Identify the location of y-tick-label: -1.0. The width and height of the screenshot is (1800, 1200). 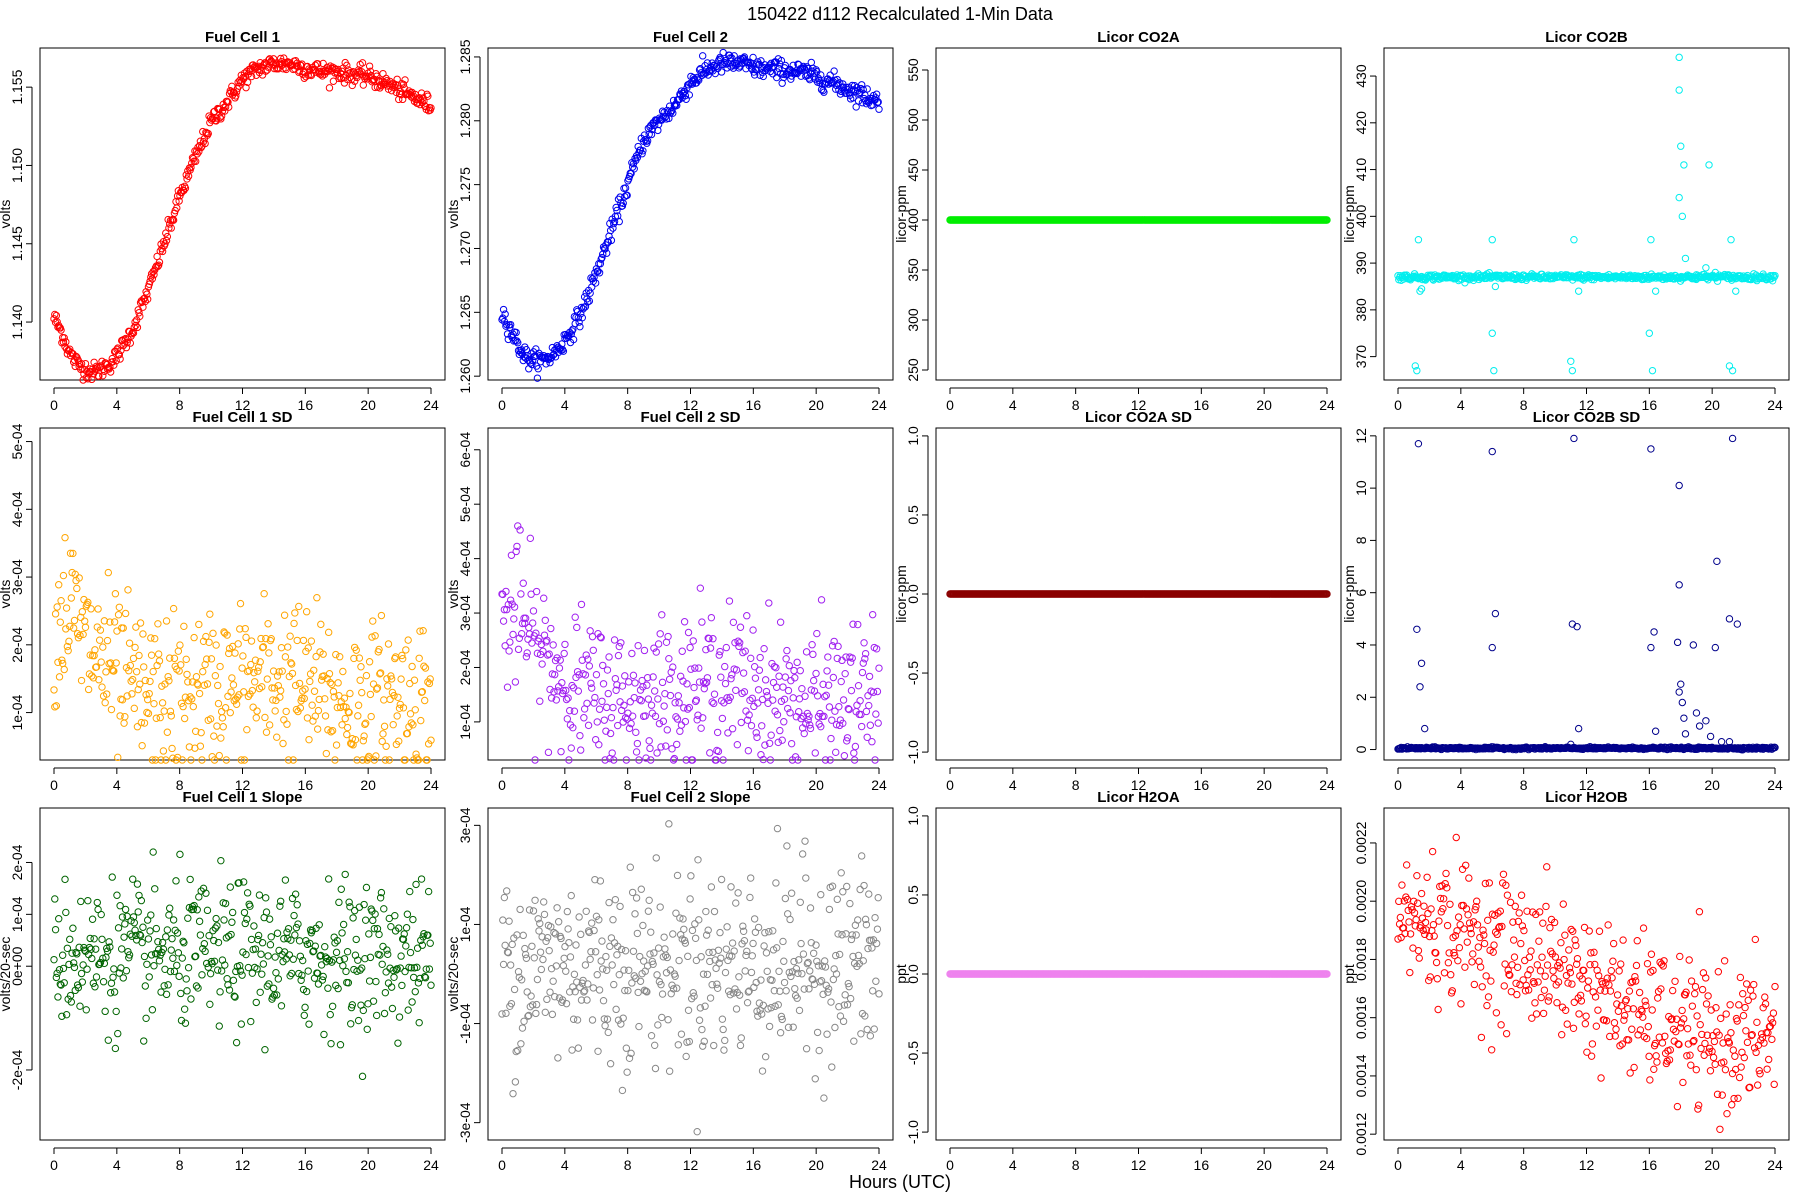
(913, 752).